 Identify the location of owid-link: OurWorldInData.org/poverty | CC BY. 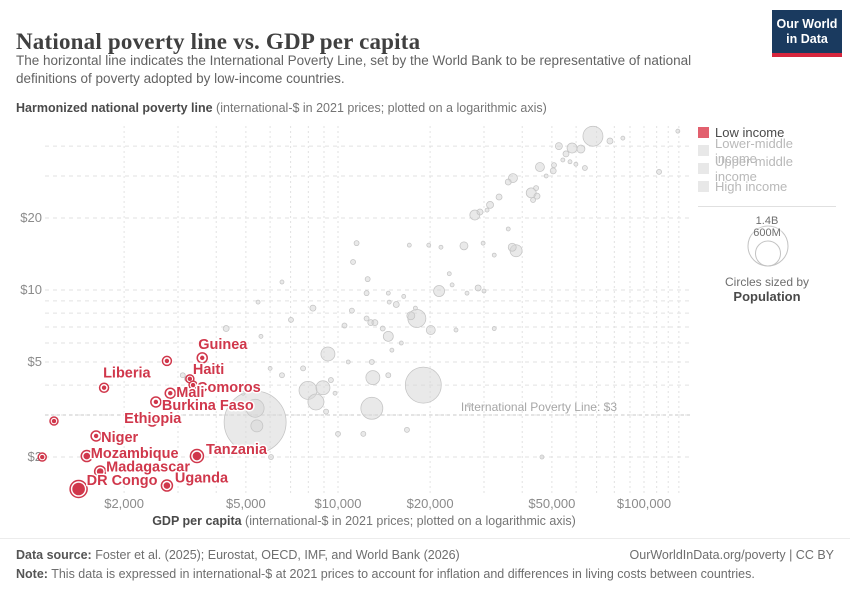
(731, 555).